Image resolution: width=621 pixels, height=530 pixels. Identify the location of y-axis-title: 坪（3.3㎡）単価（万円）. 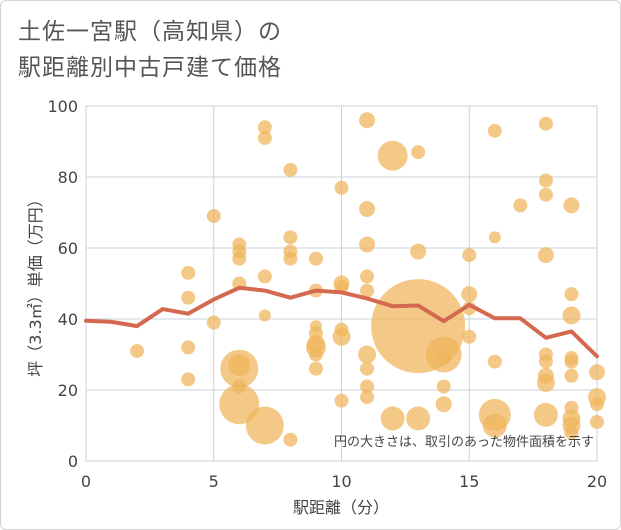
(35, 283).